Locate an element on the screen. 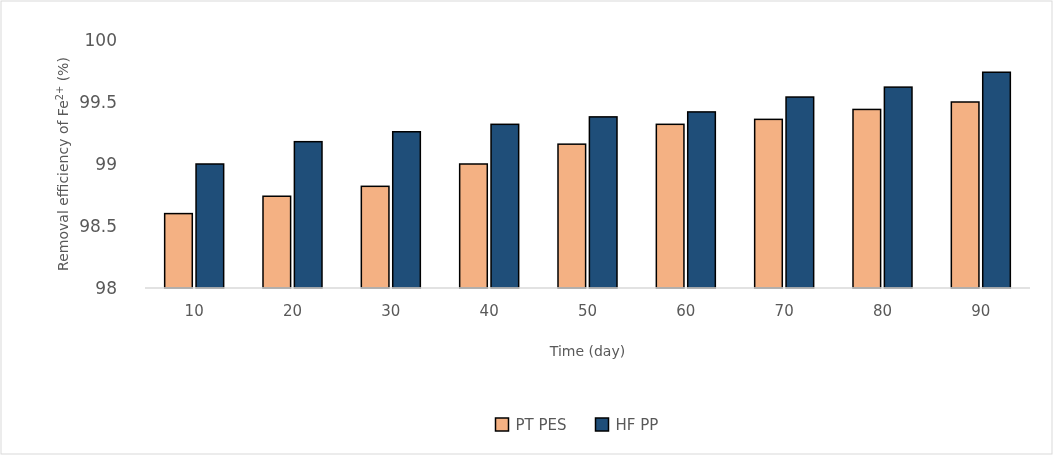  x-tick-label: 90 is located at coordinates (981, 311).